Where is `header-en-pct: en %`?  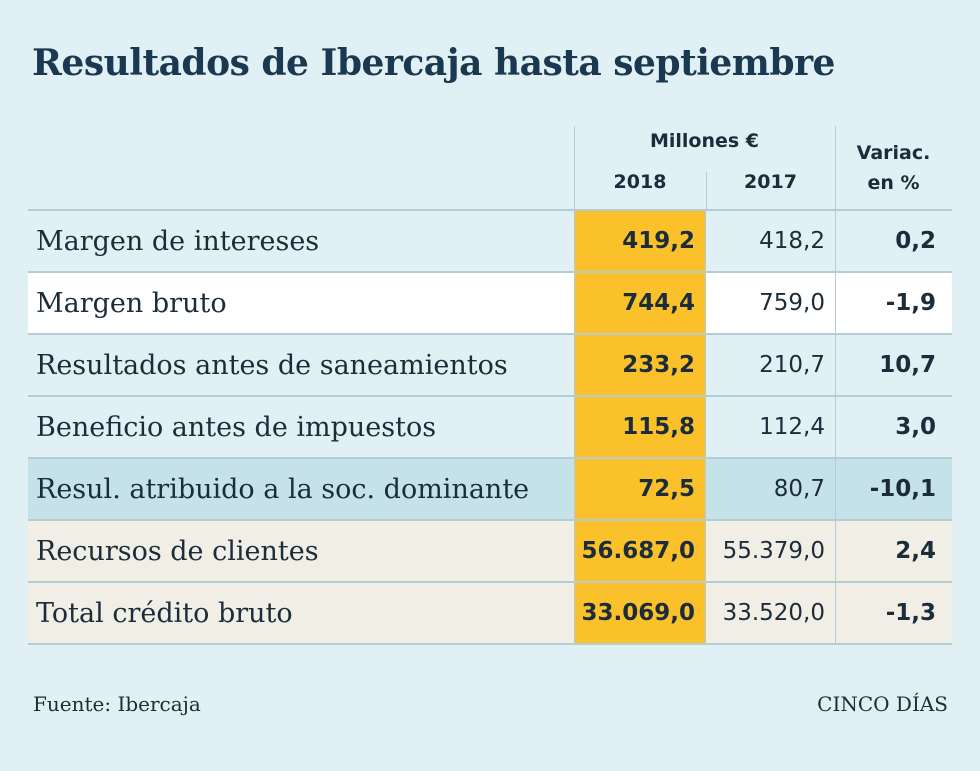 header-en-pct: en % is located at coordinates (893, 183).